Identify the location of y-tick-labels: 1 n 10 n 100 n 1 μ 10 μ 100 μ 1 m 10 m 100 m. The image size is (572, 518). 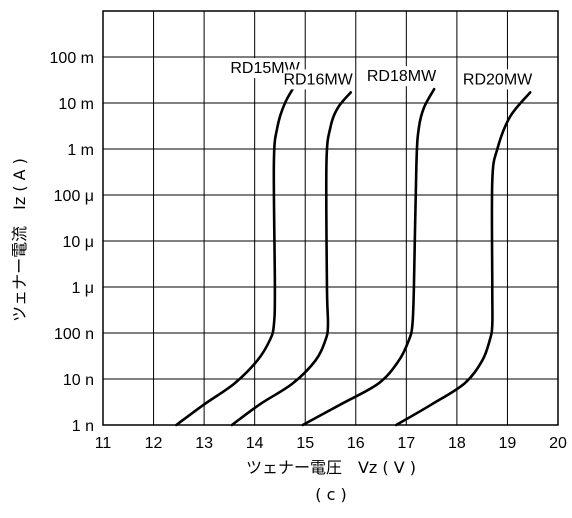
(72, 242).